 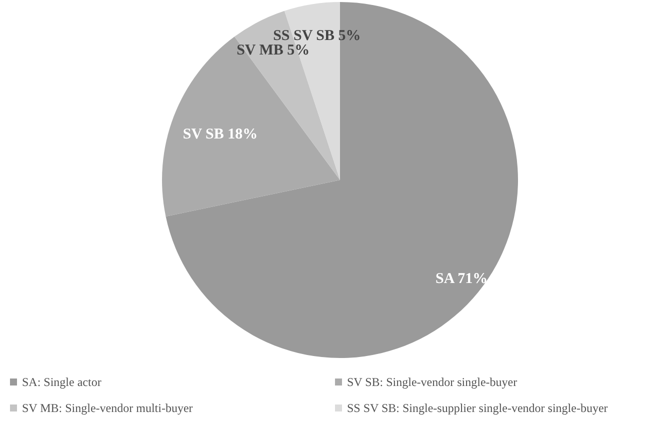 I want to click on legend-label: SV MB: Single-vendor multi-buyer, so click(x=107, y=408).